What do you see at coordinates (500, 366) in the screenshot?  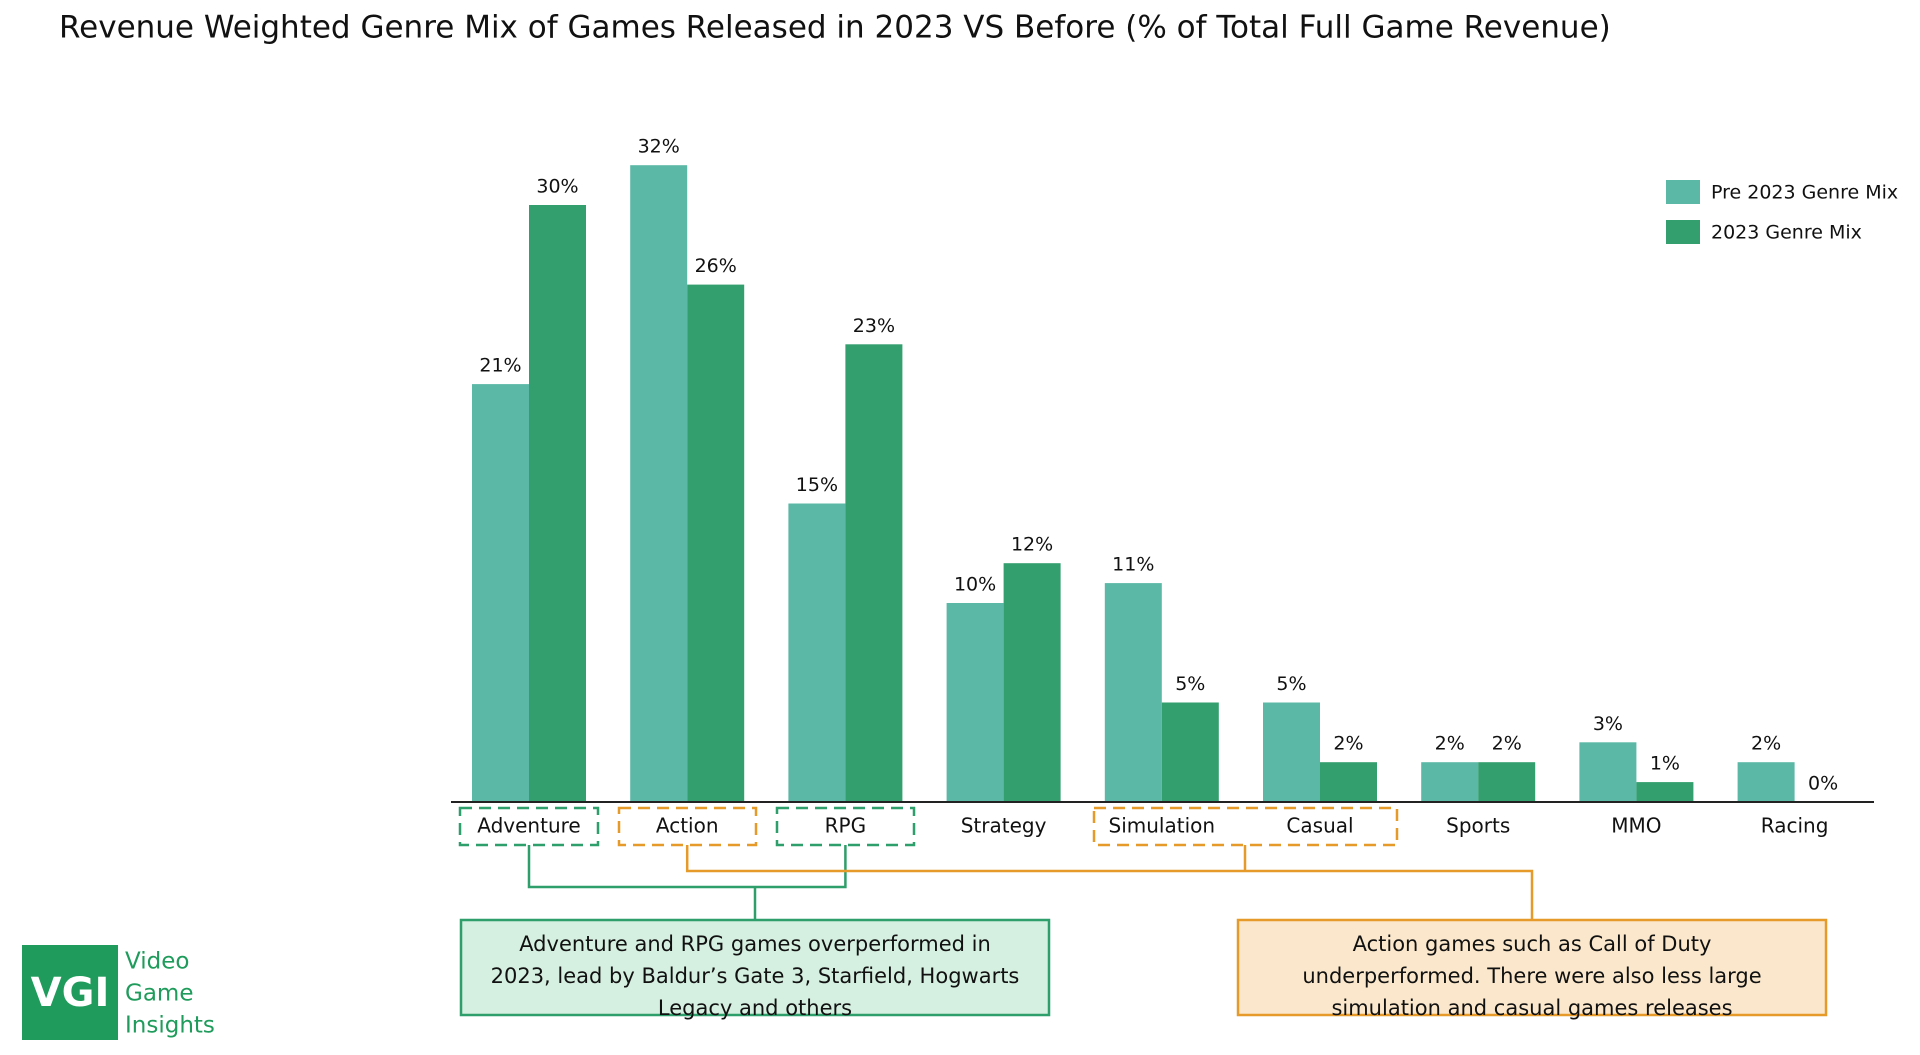 I see `data-label: 21%` at bounding box center [500, 366].